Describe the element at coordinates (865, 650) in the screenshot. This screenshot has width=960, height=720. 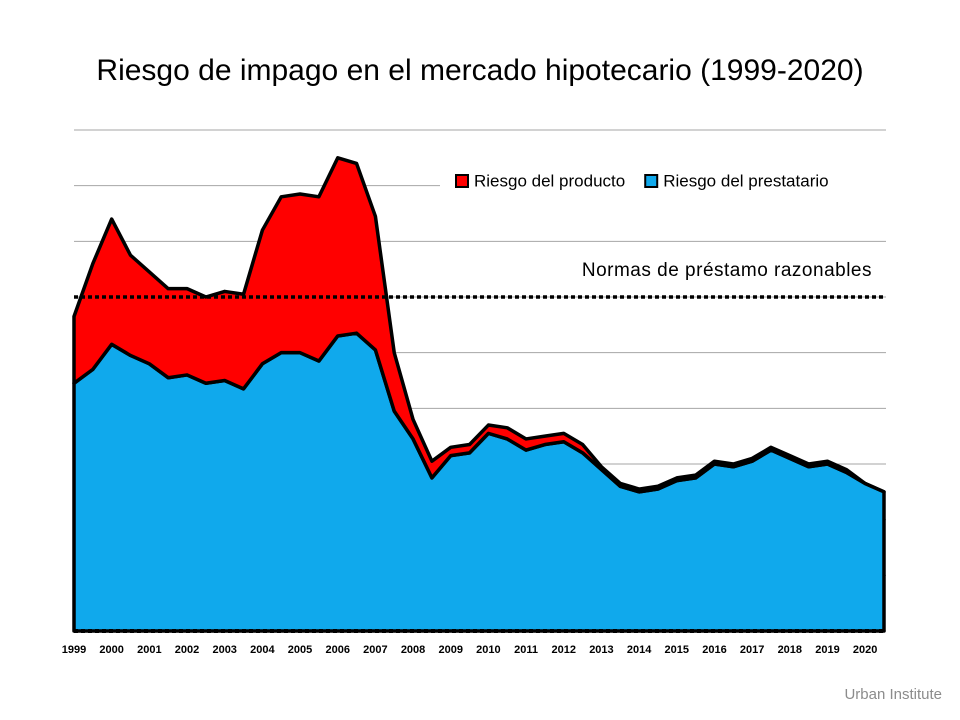
I see `x-tick-label: 2020` at that location.